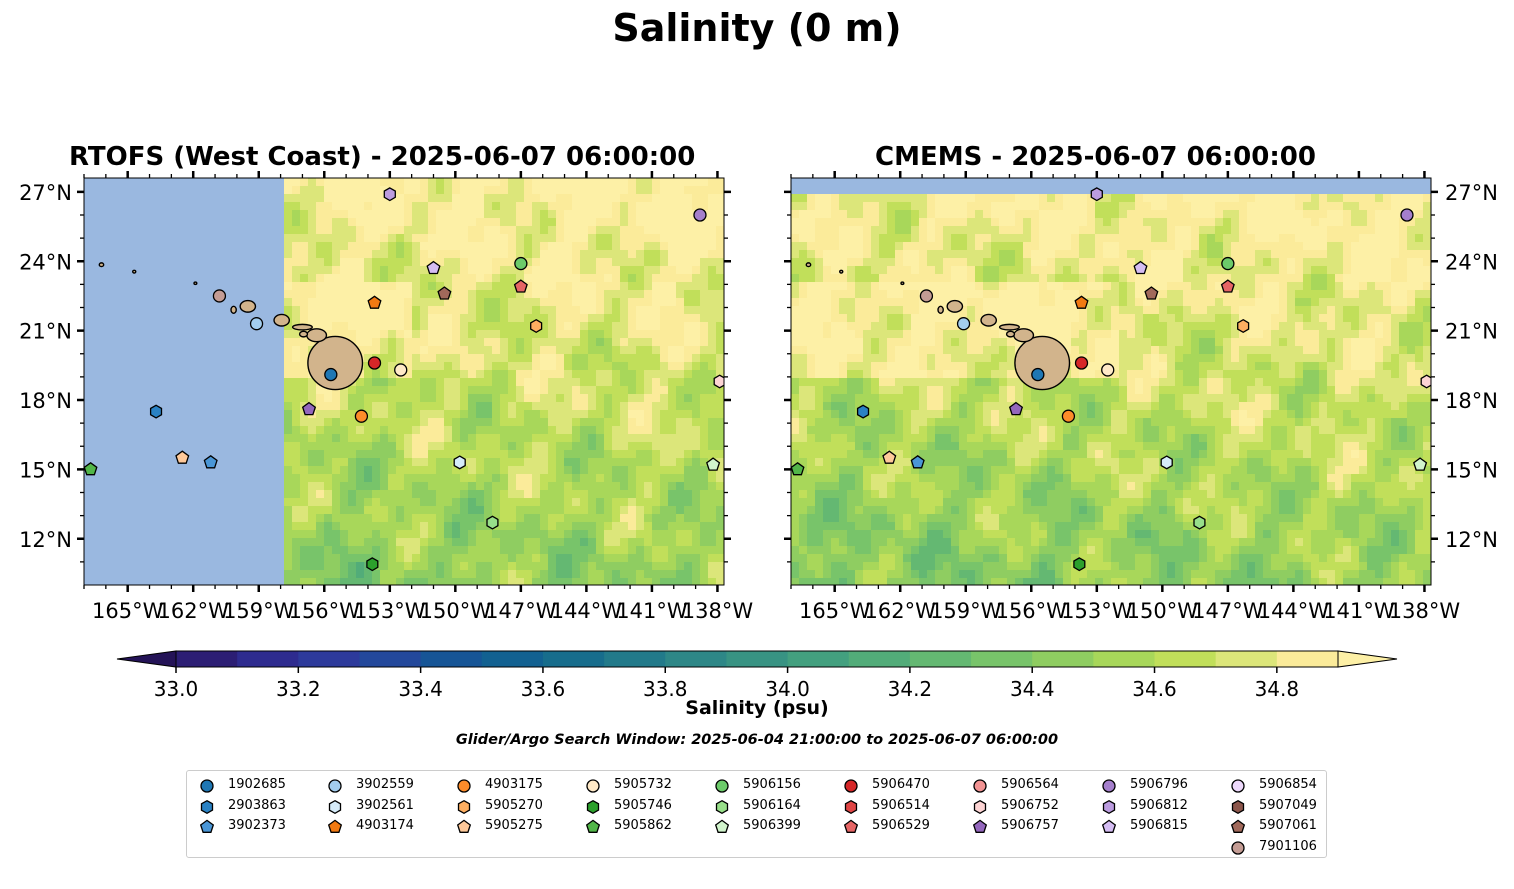 The width and height of the screenshot is (1514, 889). I want to click on lon-tick-label: 159°W, so click(966, 611).